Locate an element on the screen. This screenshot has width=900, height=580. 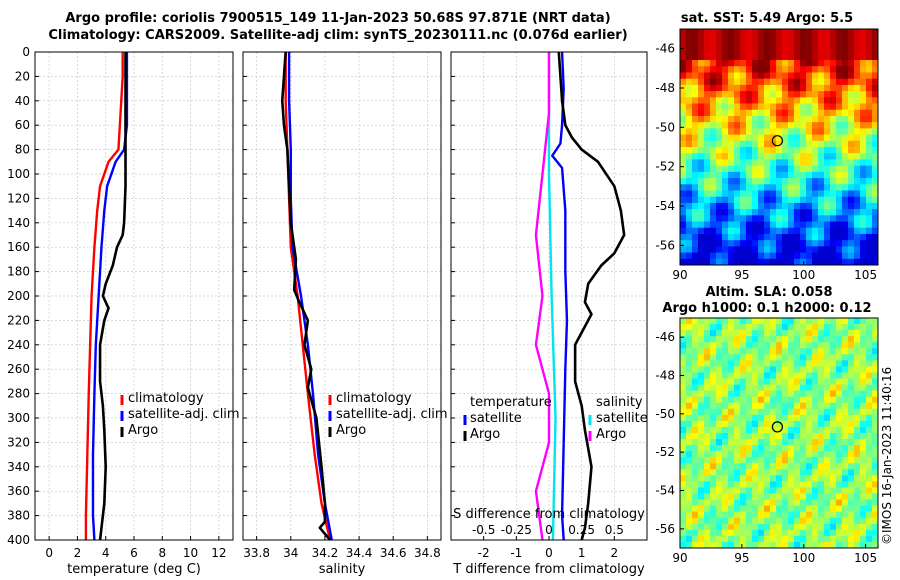
x-tick-label: 8 is located at coordinates (162, 553).